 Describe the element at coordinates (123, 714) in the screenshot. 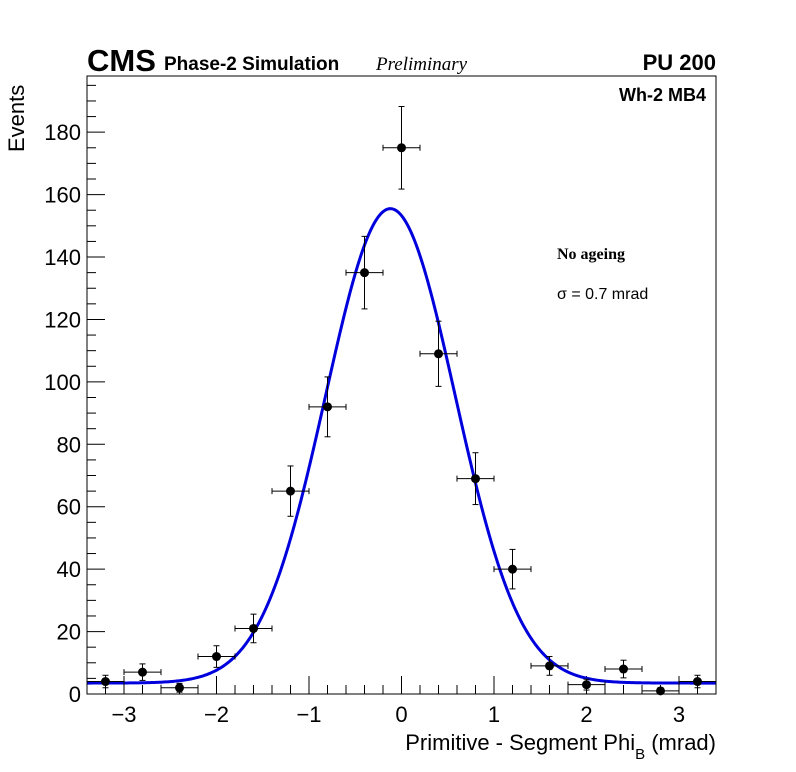

I see `x-tick-label: −3` at that location.